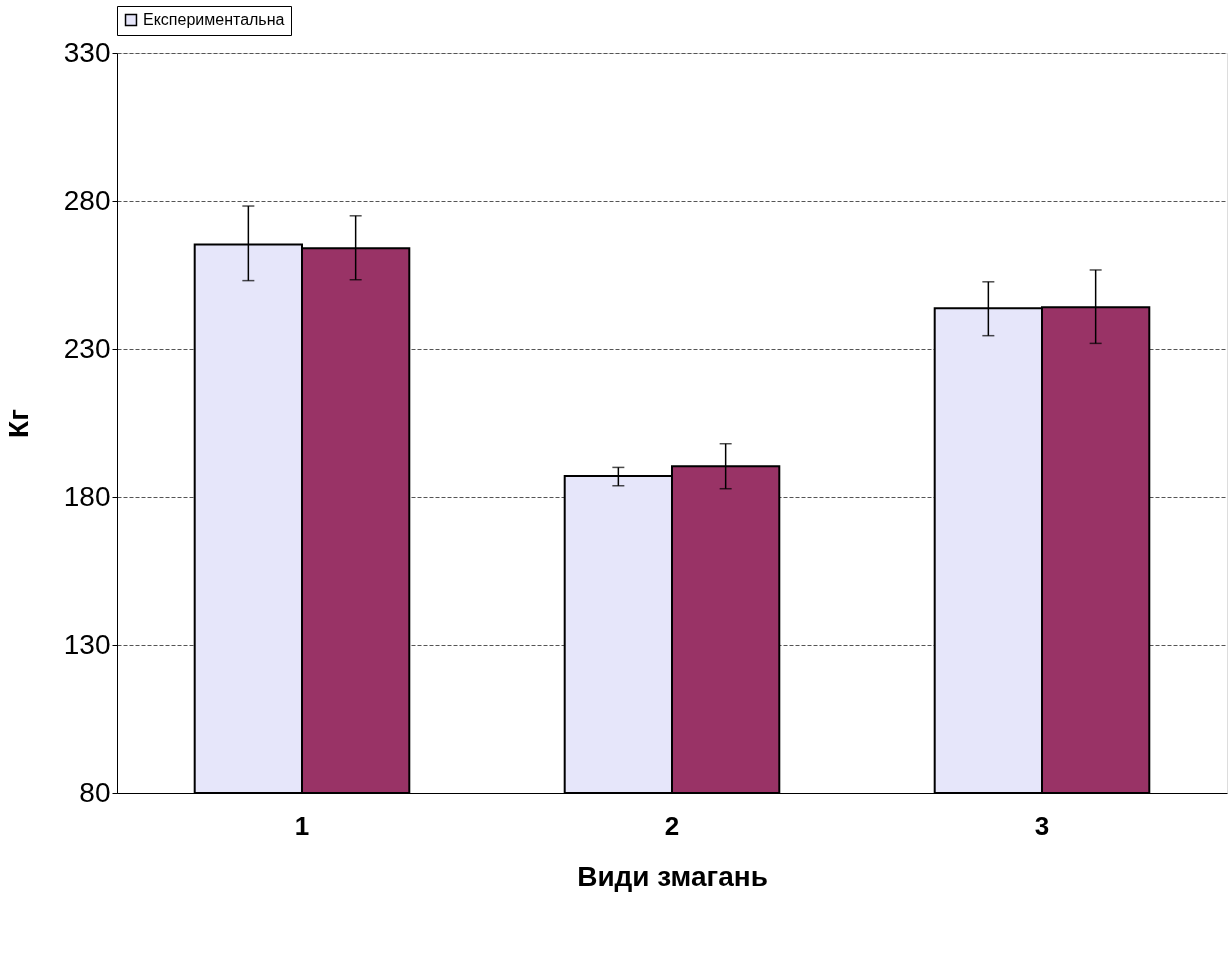 This screenshot has height=966, width=1232. I want to click on x-axis-title: Види змагань, so click(672, 876).